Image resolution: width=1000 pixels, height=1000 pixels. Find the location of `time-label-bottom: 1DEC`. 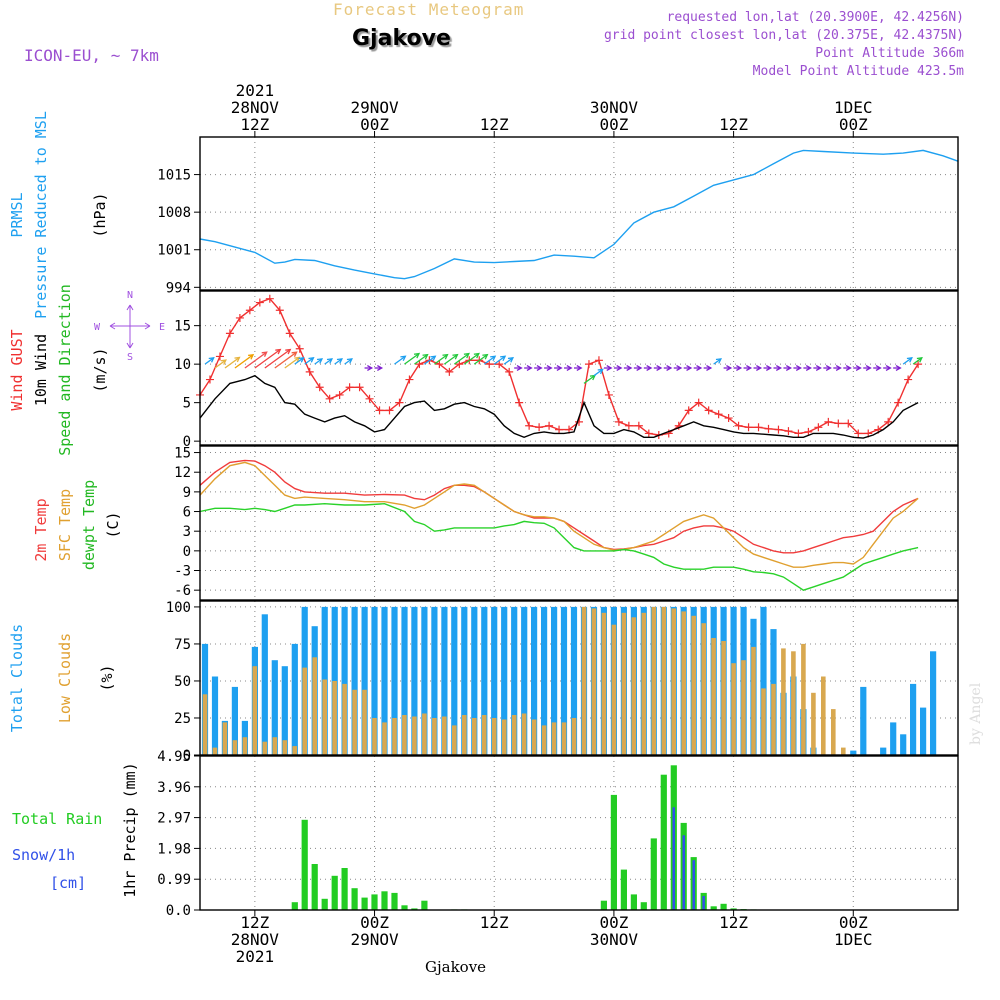

time-label-bottom: 1DEC is located at coordinates (853, 939).